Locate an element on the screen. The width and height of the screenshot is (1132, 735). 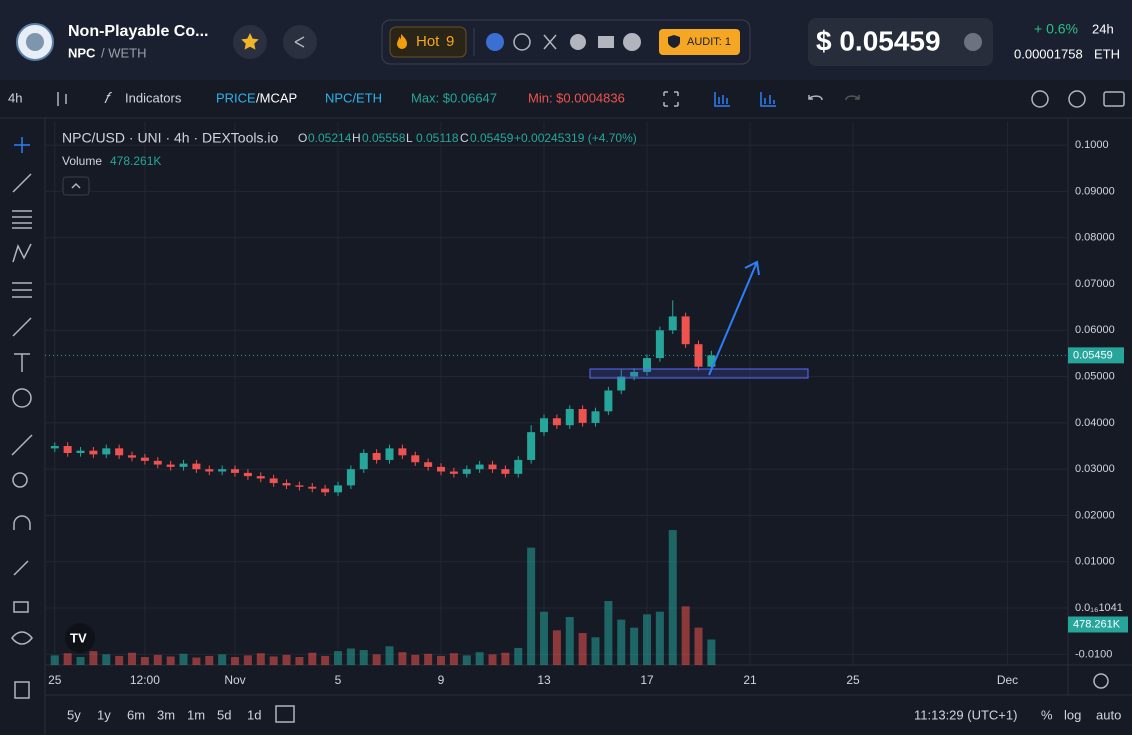
token-logo-inner is located at coordinates (35, 42).